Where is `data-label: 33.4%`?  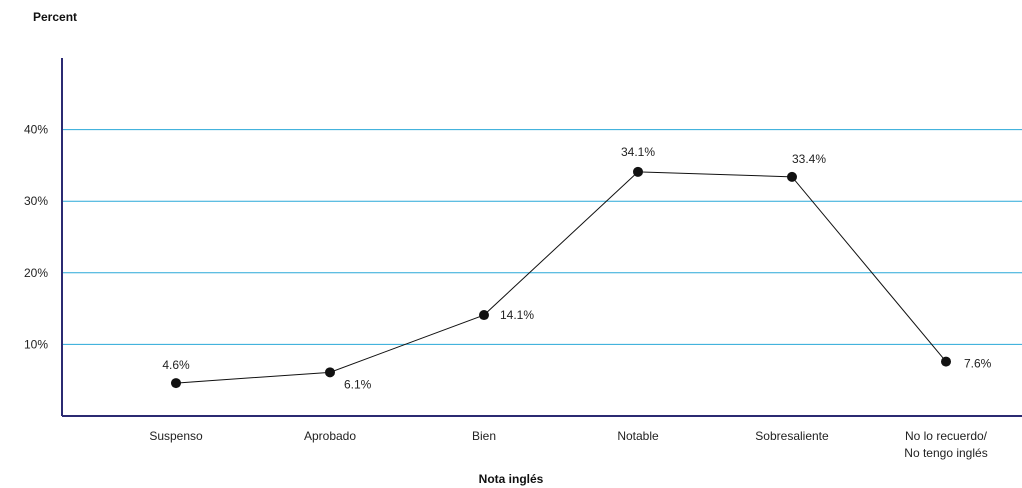
data-label: 33.4% is located at coordinates (809, 159).